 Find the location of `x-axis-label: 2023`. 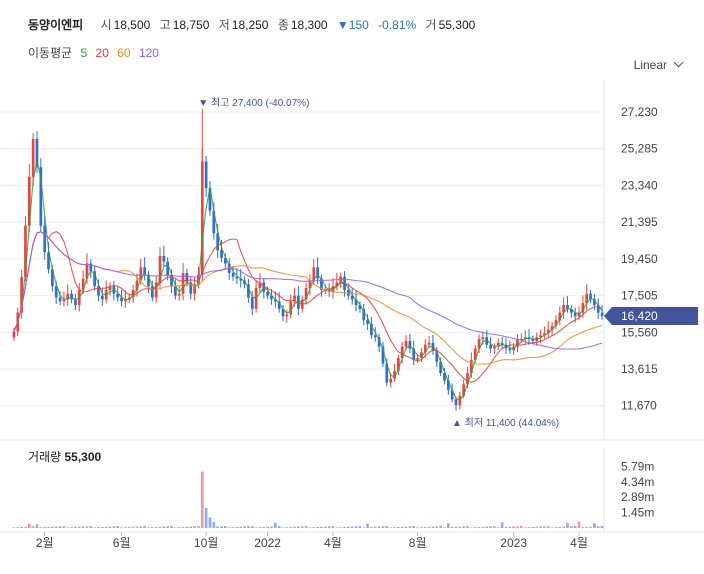

x-axis-label: 2023 is located at coordinates (513, 543).